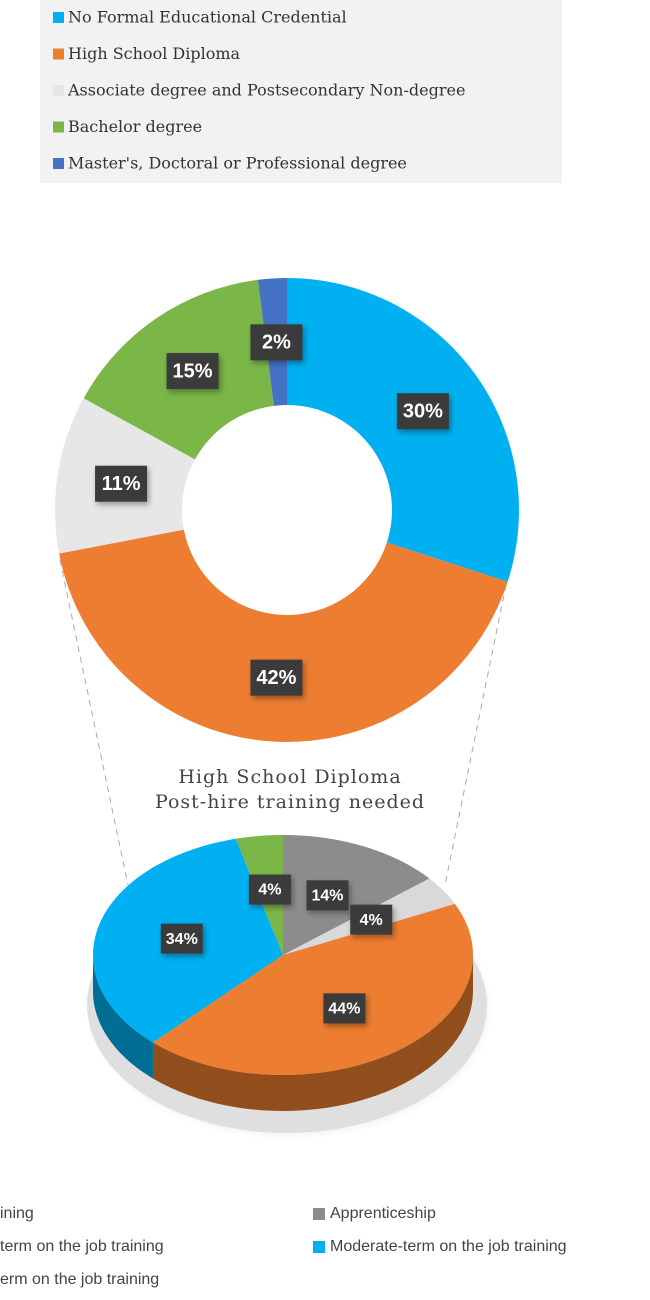 This screenshot has width=650, height=1300. What do you see at coordinates (154, 53) in the screenshot?
I see `legend-label: High School Diploma` at bounding box center [154, 53].